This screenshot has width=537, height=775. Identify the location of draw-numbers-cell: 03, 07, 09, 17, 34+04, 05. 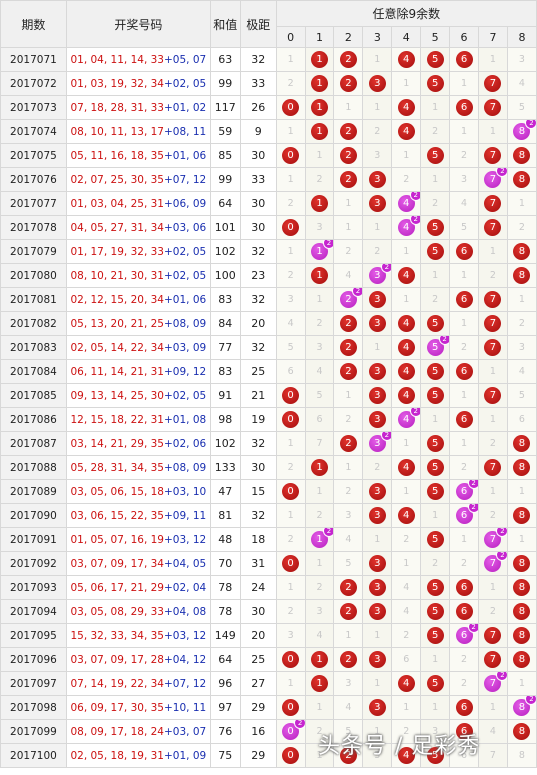
(138, 563).